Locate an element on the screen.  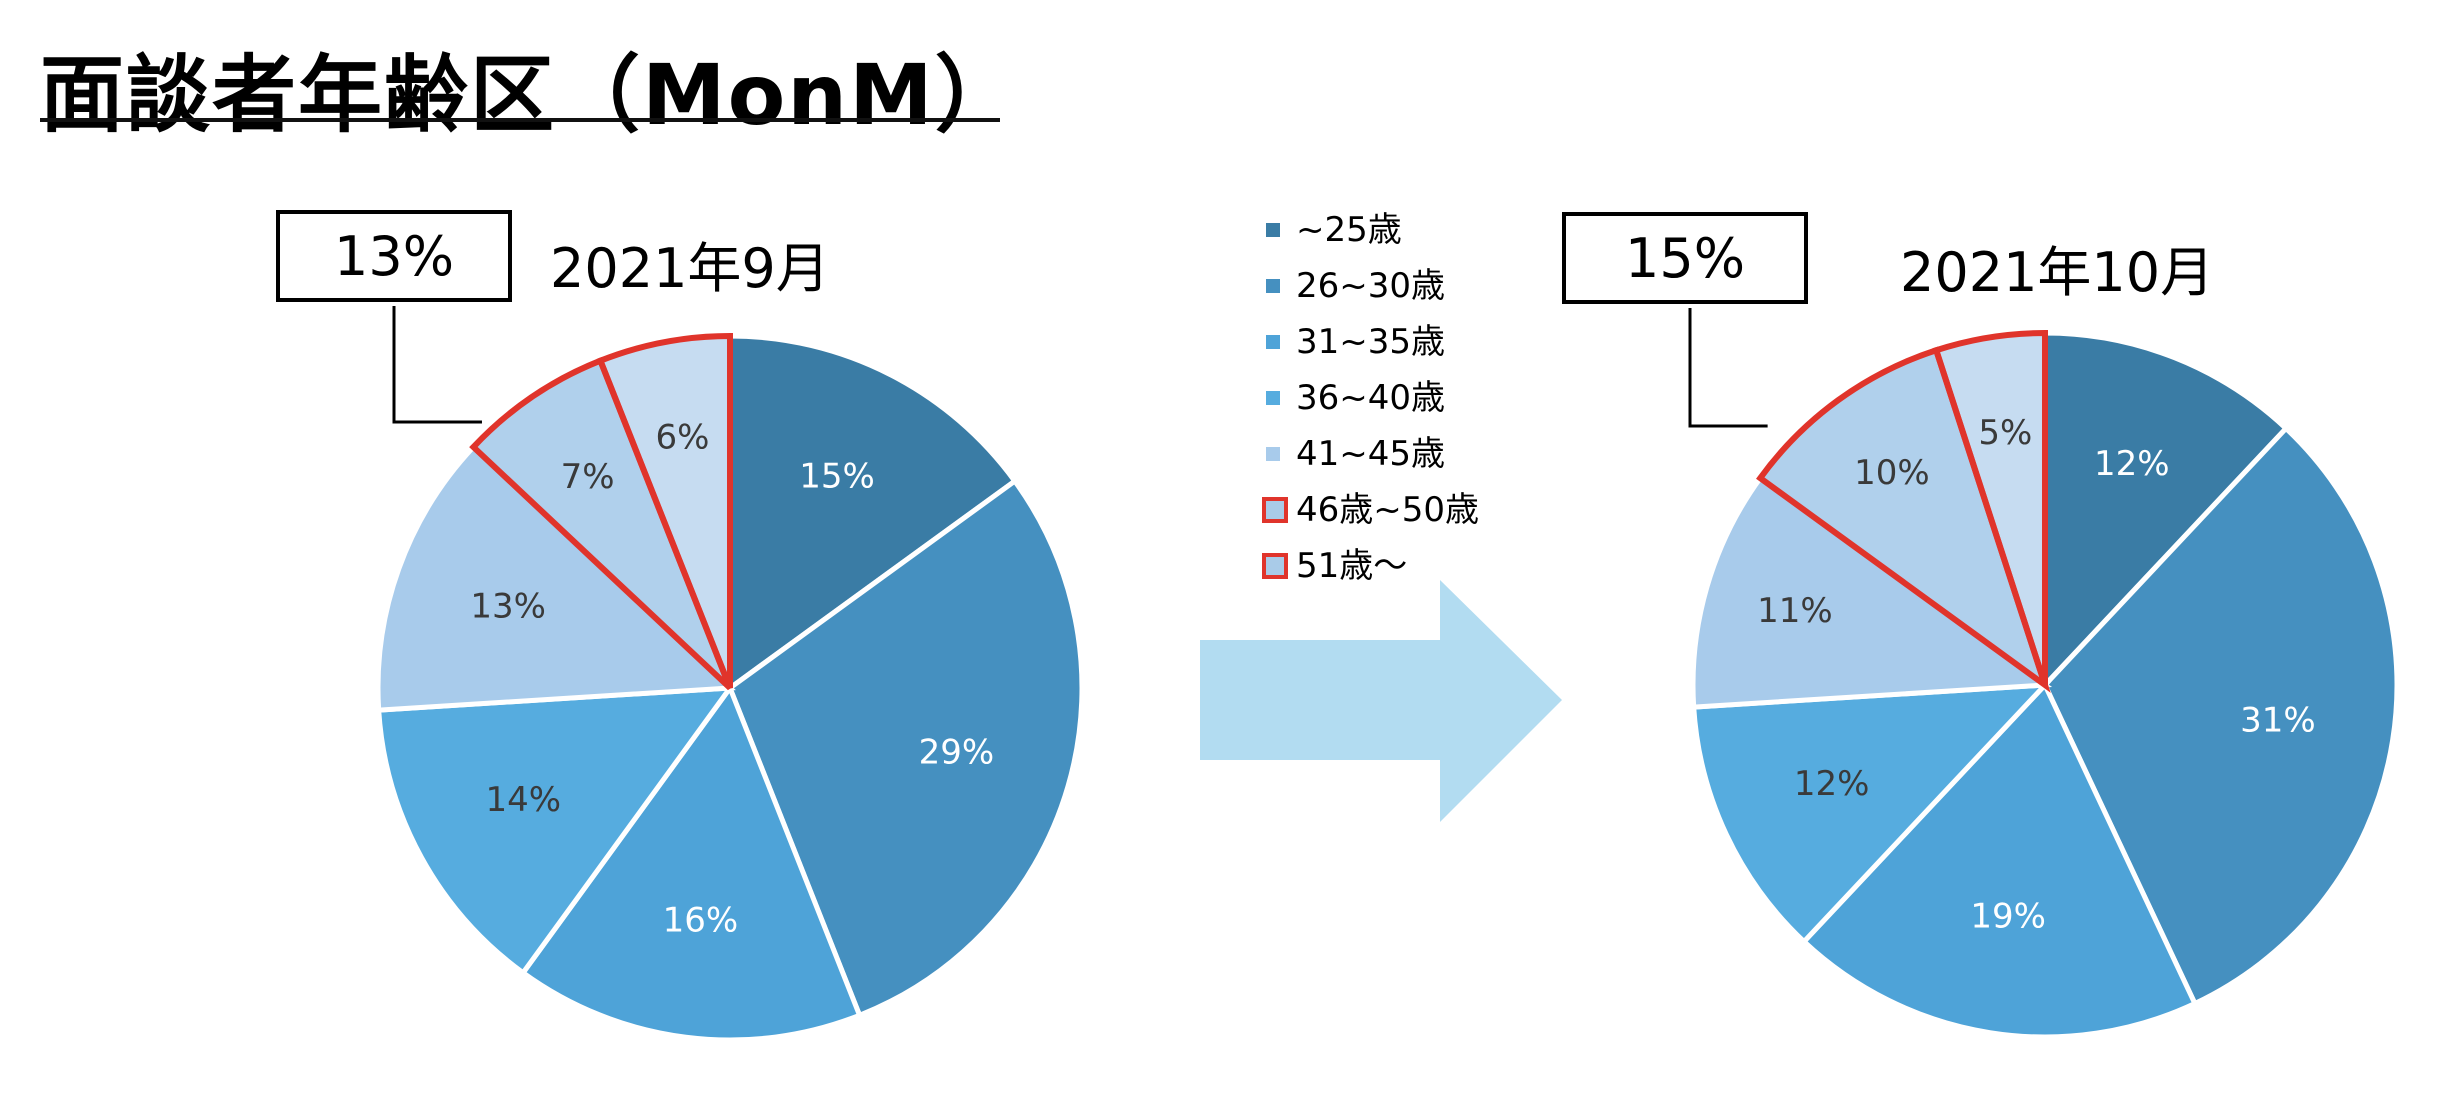
legend-label: 31~35歳 is located at coordinates (1371, 342).